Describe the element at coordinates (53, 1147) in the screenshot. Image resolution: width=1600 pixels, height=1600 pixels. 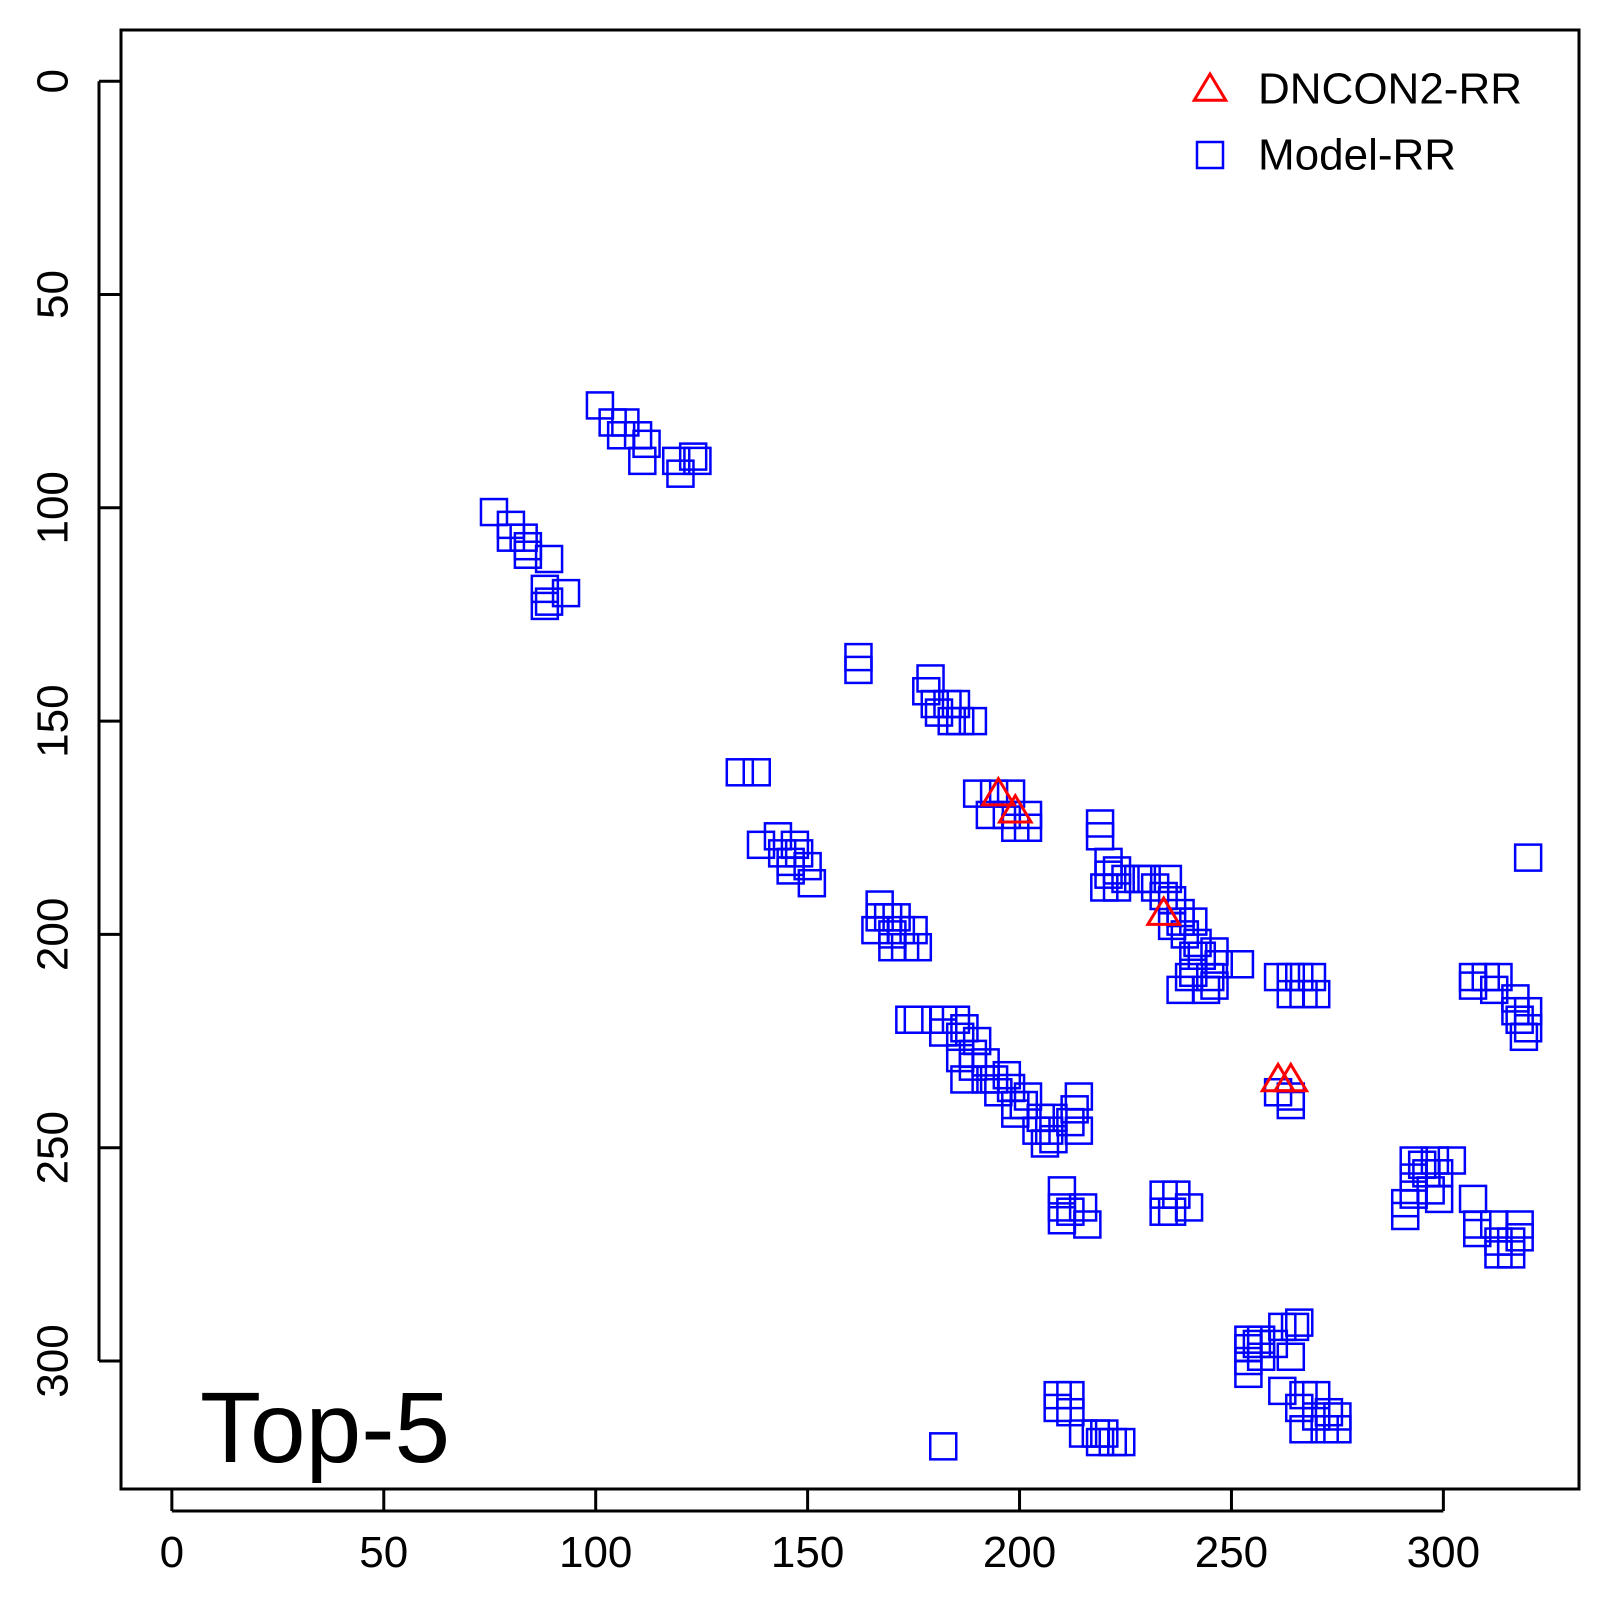
I see `y-tick-label: 250` at that location.